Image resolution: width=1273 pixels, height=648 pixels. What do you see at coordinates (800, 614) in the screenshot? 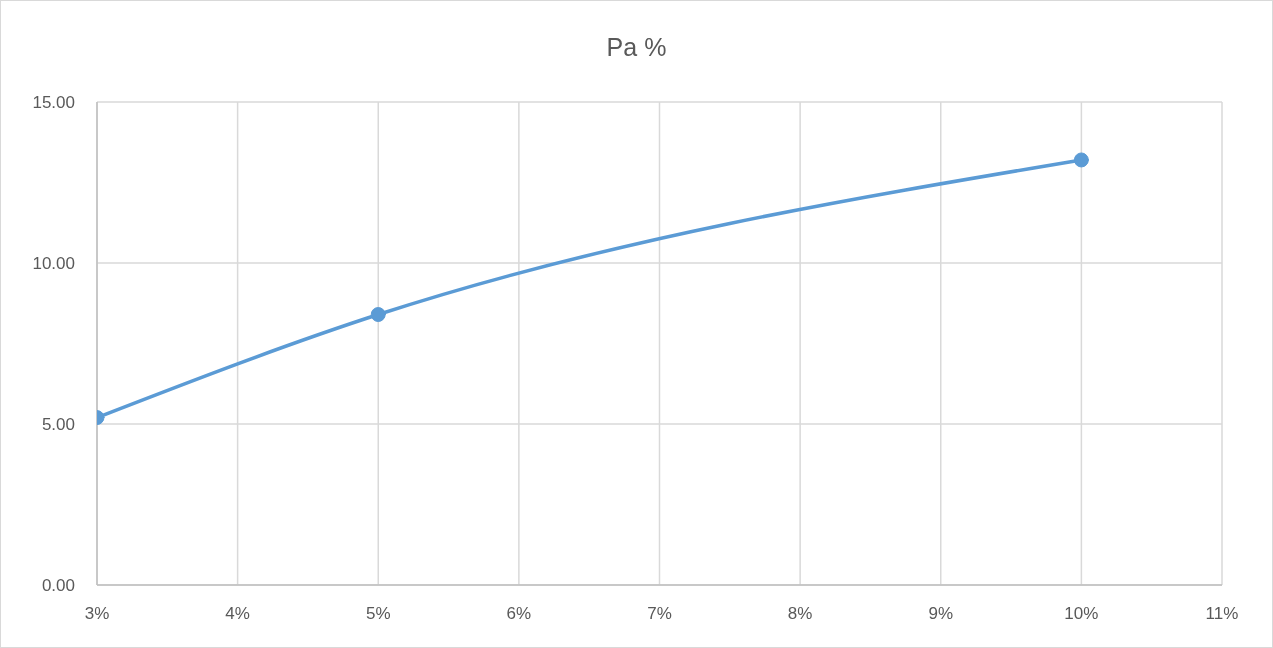
I see `x-tick-label: 8%` at bounding box center [800, 614].